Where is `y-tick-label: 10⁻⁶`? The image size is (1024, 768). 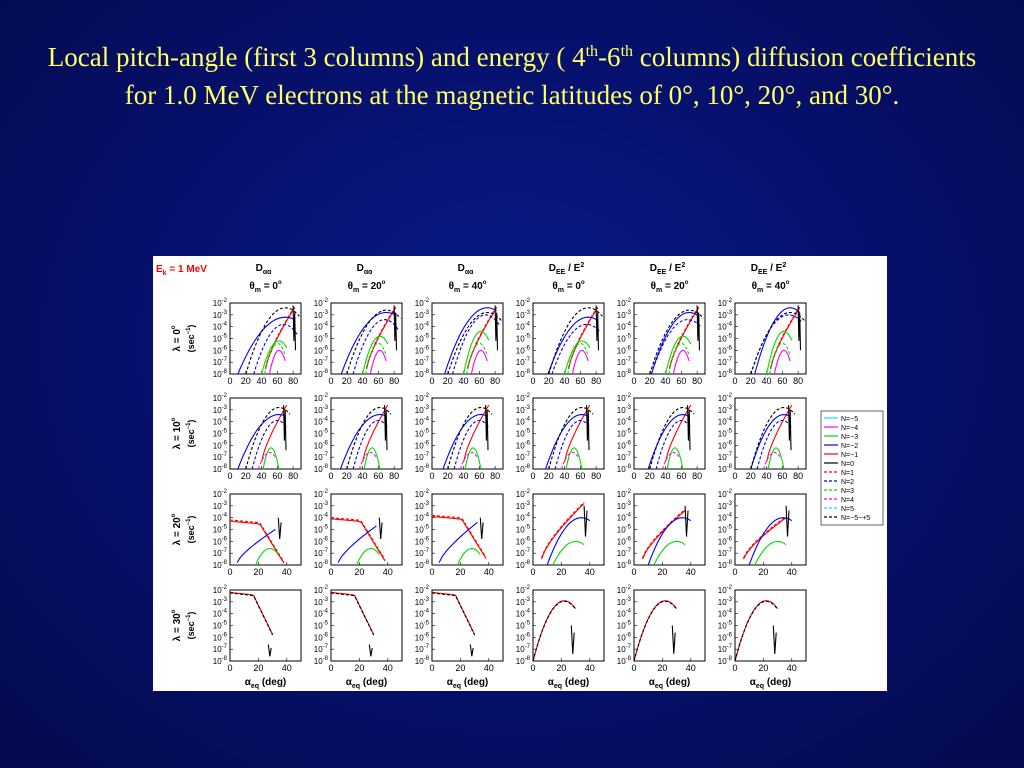
y-tick-label: 10⁻⁶ is located at coordinates (422, 637).